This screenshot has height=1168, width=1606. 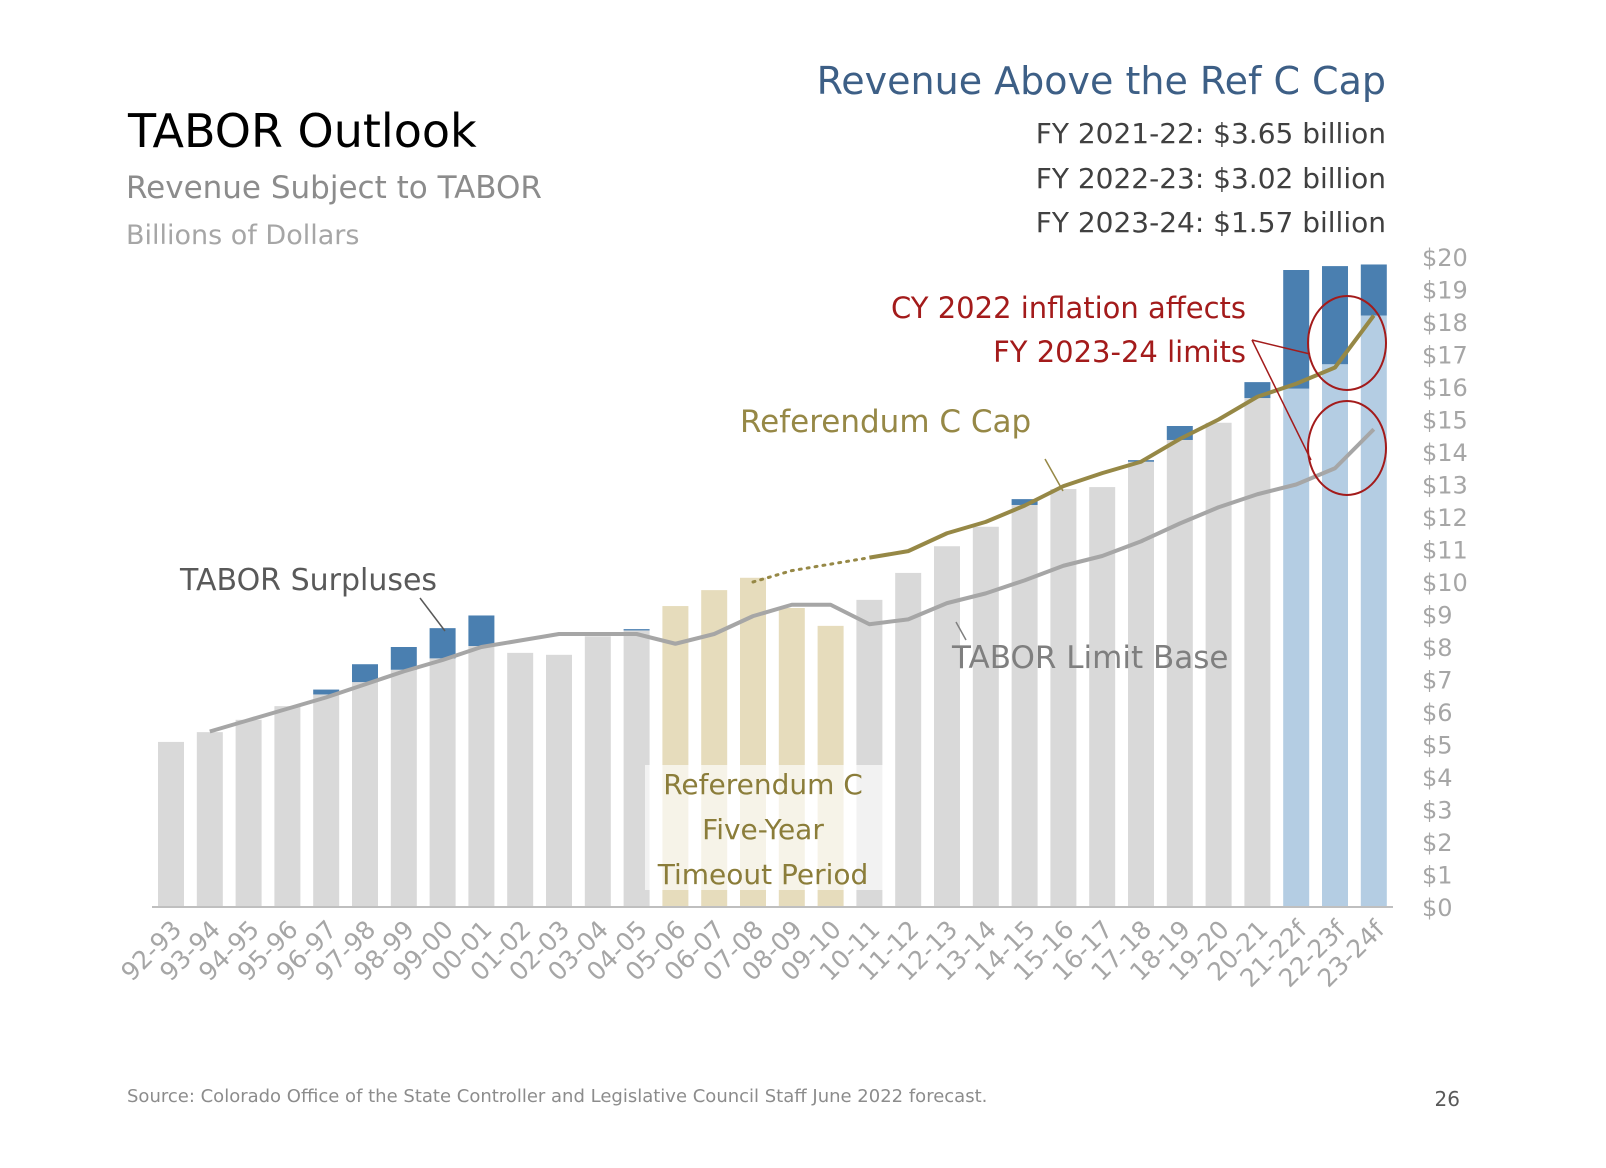 What do you see at coordinates (1437, 908) in the screenshot?
I see `y-tick-label: $0` at bounding box center [1437, 908].